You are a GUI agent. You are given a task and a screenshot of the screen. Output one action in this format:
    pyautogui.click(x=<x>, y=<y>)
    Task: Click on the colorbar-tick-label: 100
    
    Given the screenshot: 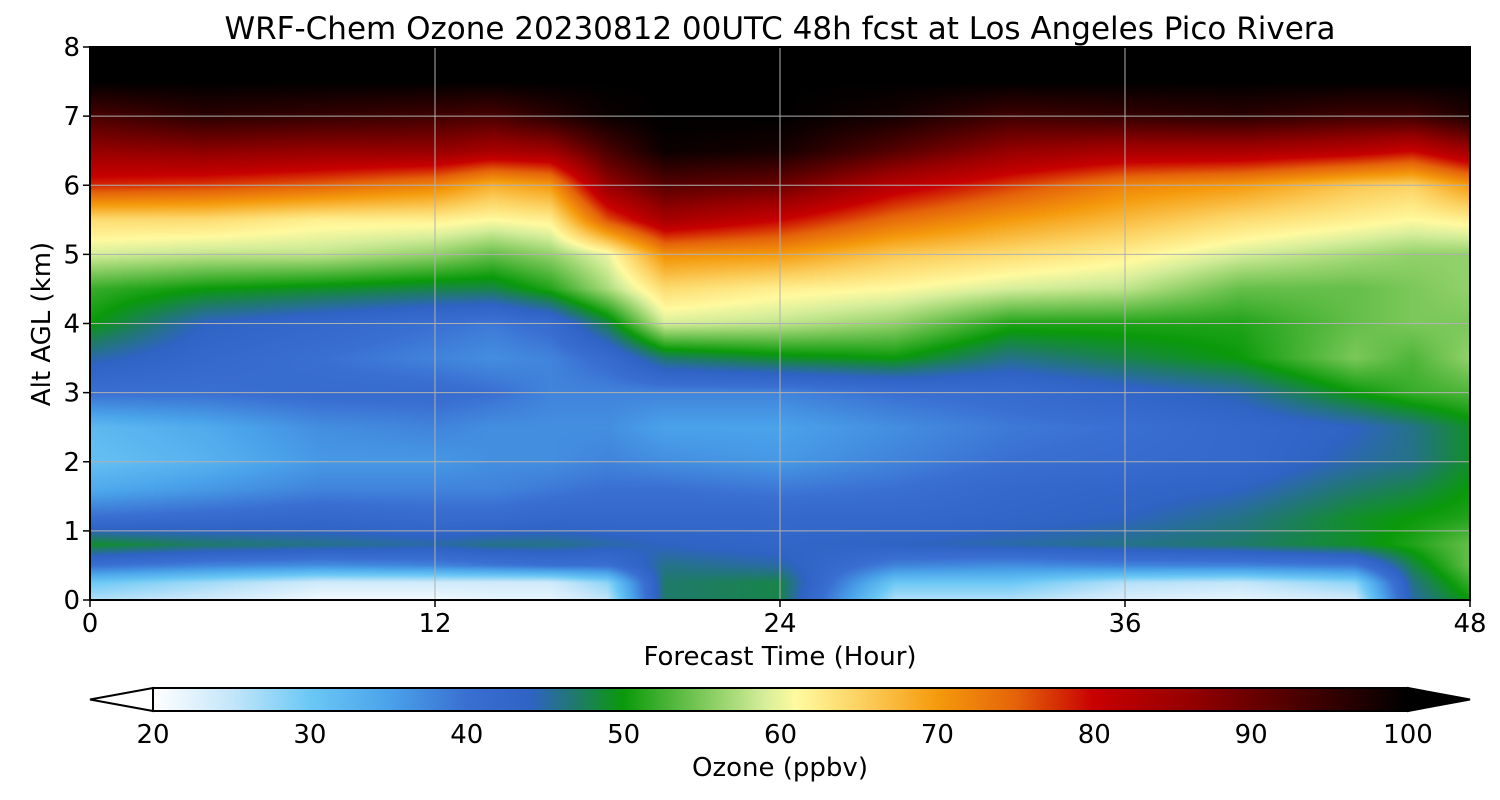 What is the action you would take?
    pyautogui.click(x=1408, y=735)
    